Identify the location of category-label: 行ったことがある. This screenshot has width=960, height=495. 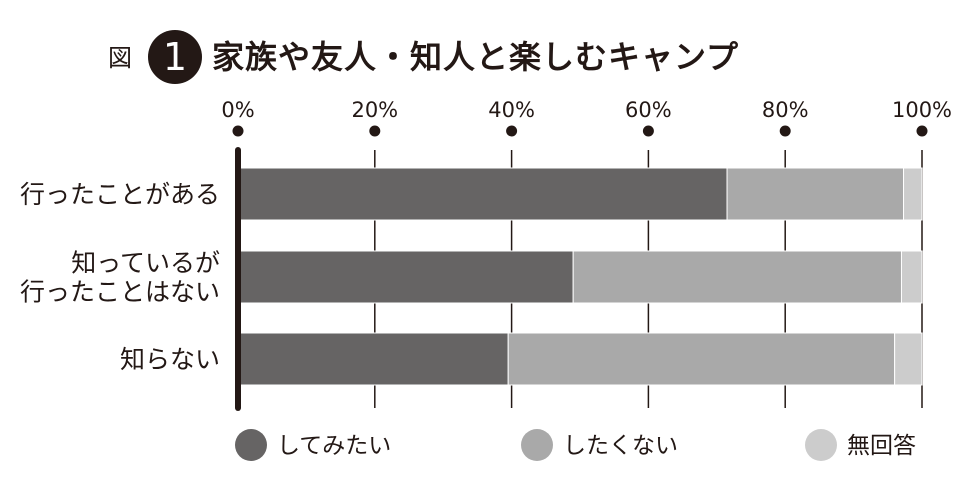
(120, 194).